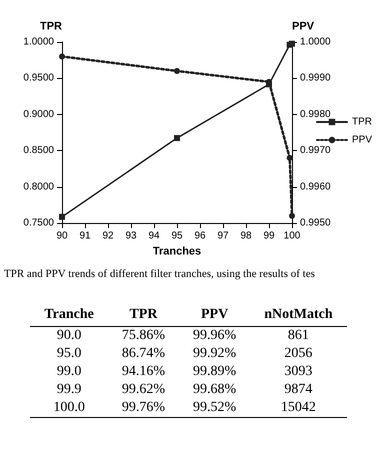 The height and width of the screenshot is (454, 377). I want to click on text: 99.0 94.16% 99.89% 3093, so click(184, 371).